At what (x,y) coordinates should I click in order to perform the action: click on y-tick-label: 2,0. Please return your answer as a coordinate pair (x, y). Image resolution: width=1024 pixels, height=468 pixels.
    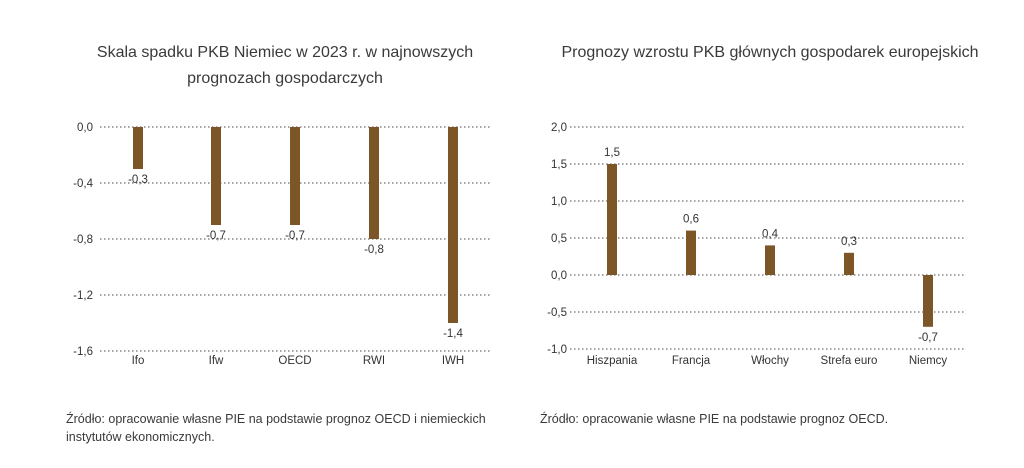
    Looking at the image, I should click on (559, 128).